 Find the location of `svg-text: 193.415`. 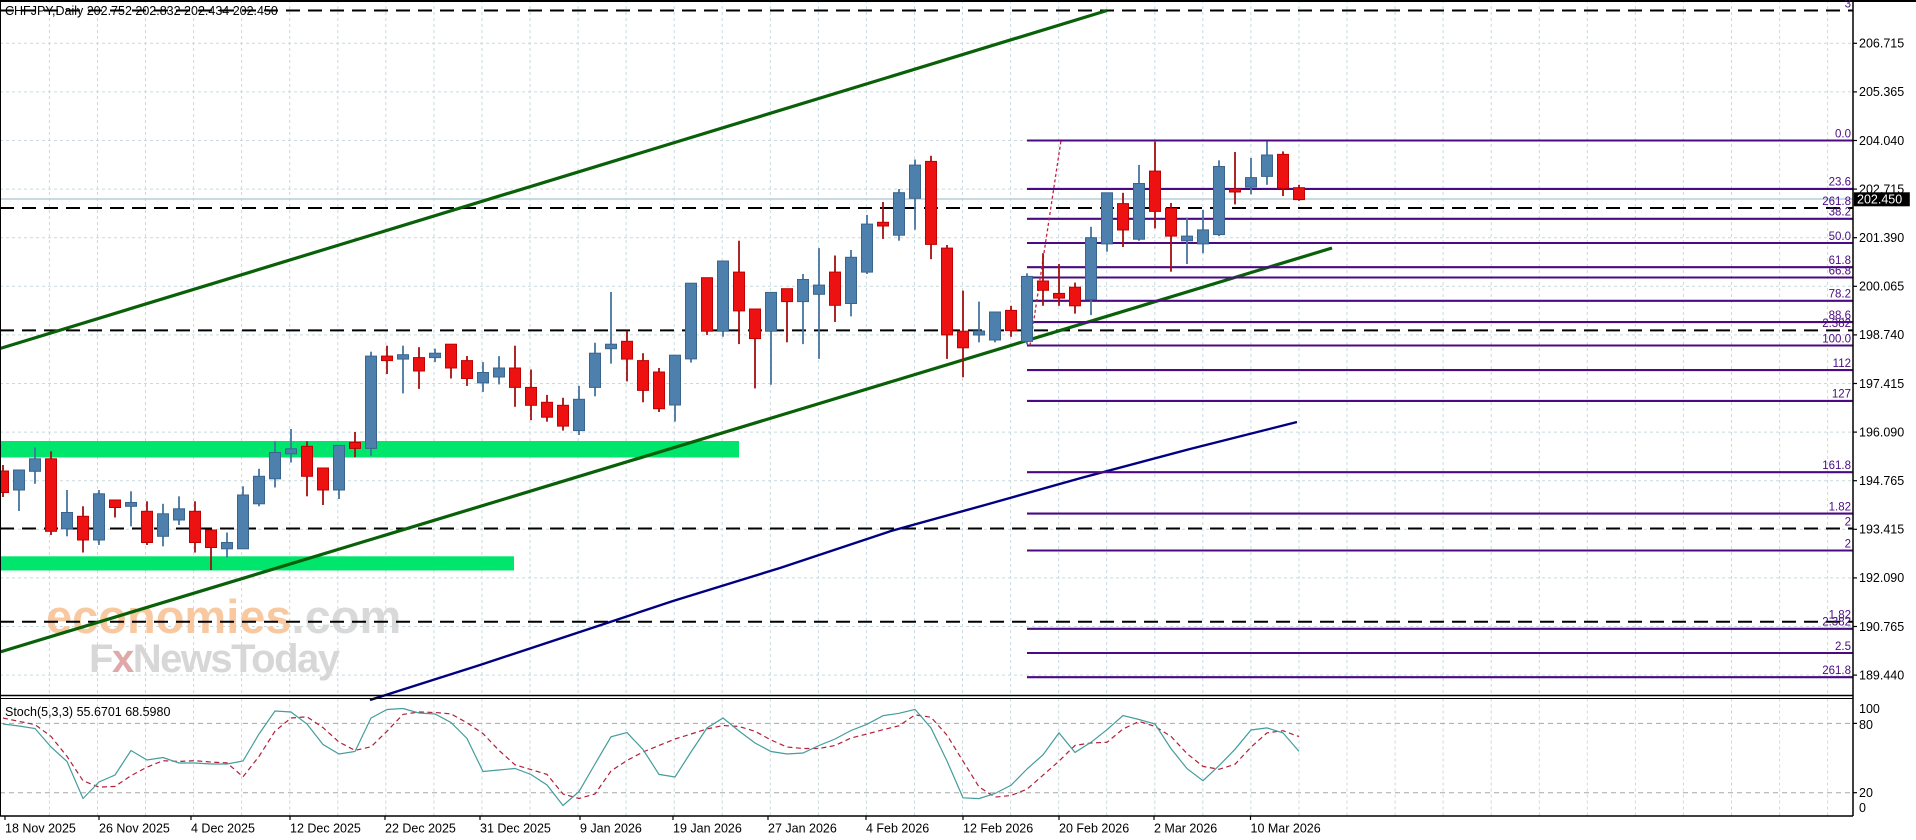

svg-text: 193.415 is located at coordinates (1881, 530).